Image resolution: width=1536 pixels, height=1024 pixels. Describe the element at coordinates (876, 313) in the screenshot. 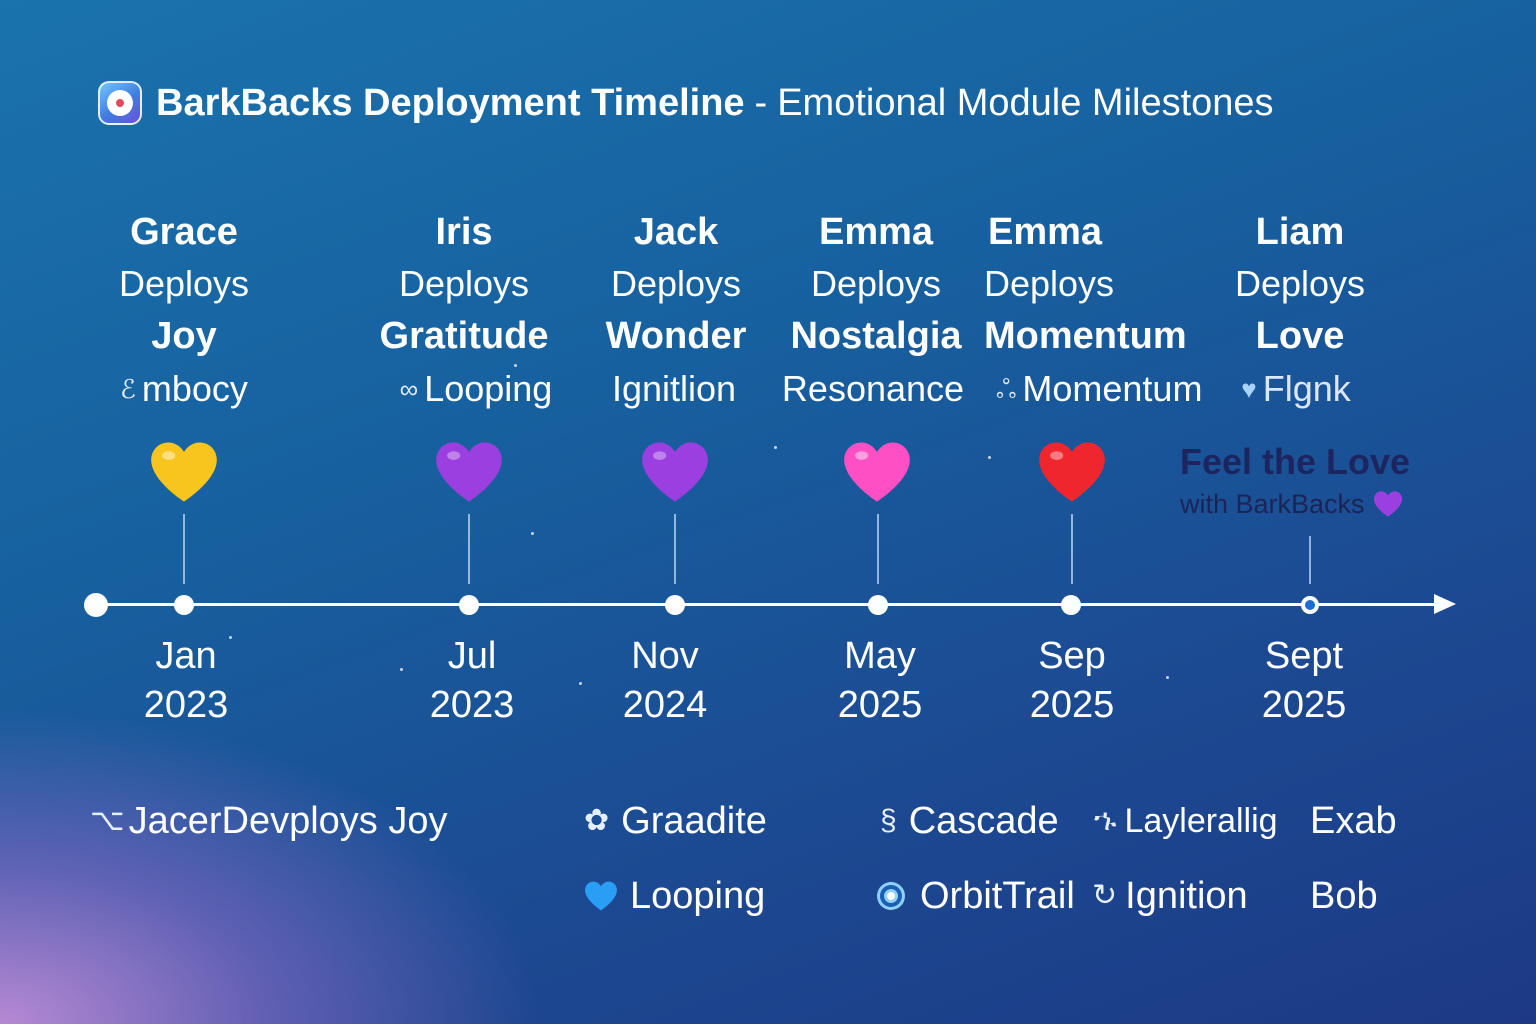

I see `milestone-emma-nostalgia: Emma Deploys Nostalgia Resonance` at that location.